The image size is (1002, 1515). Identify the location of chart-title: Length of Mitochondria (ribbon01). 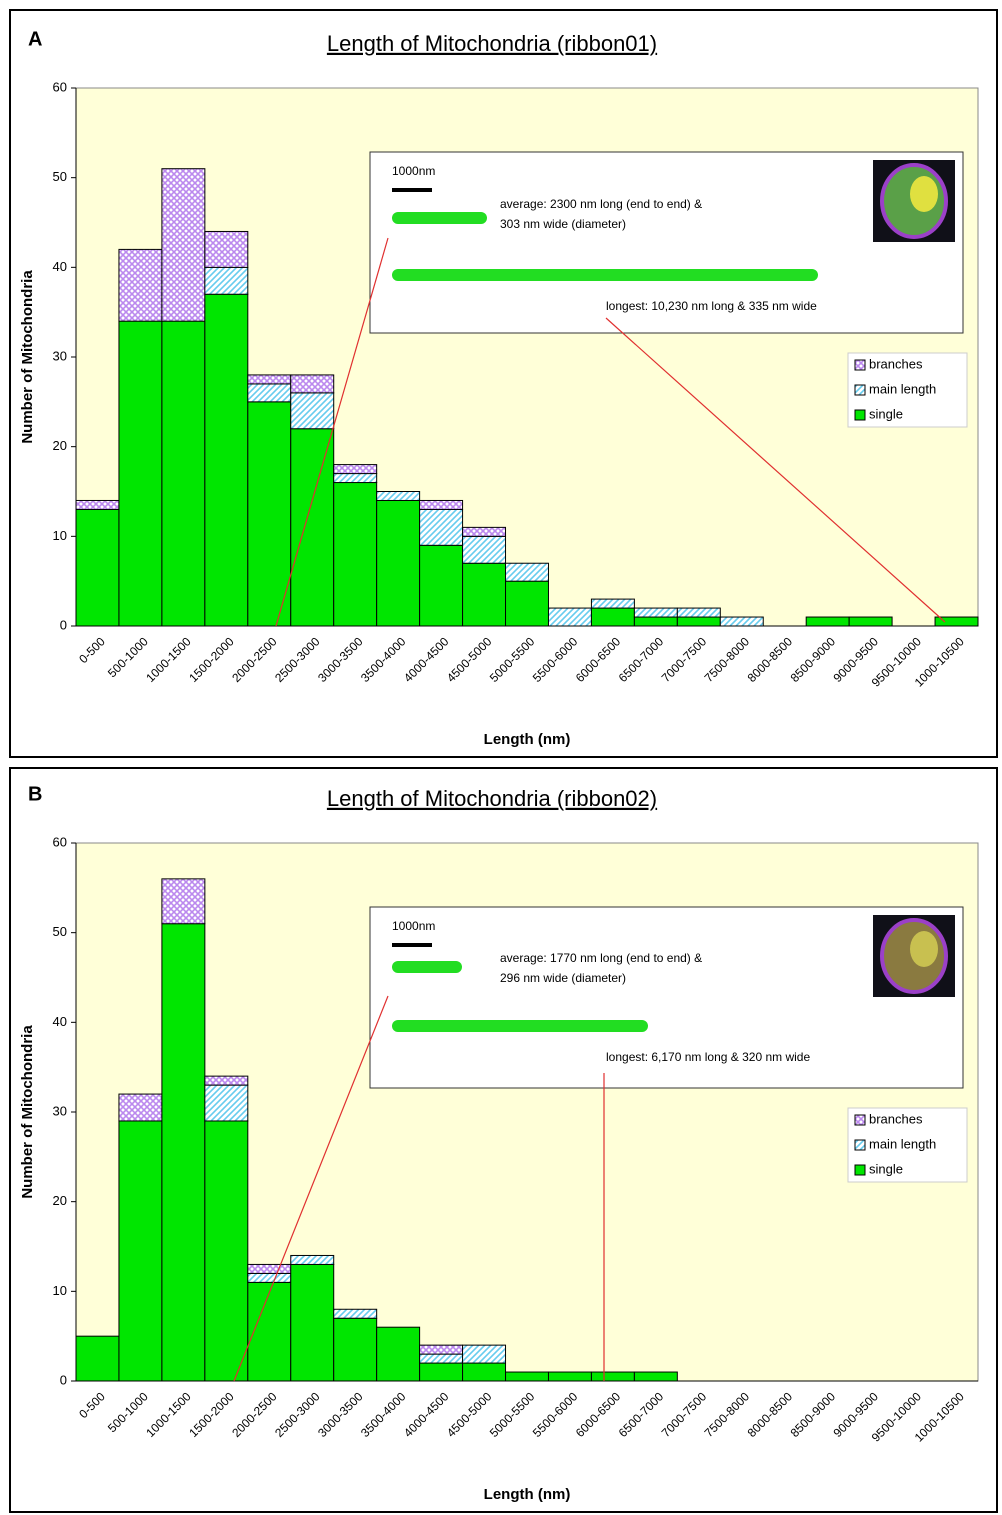
(492, 43).